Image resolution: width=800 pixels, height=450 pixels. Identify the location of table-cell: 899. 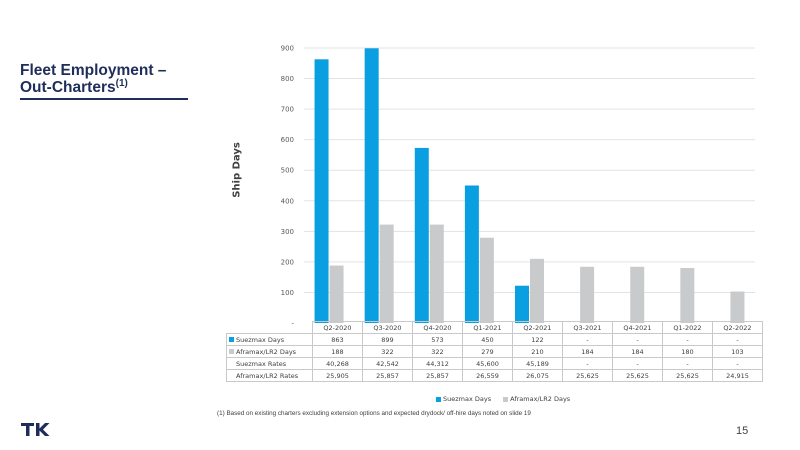
(387, 339).